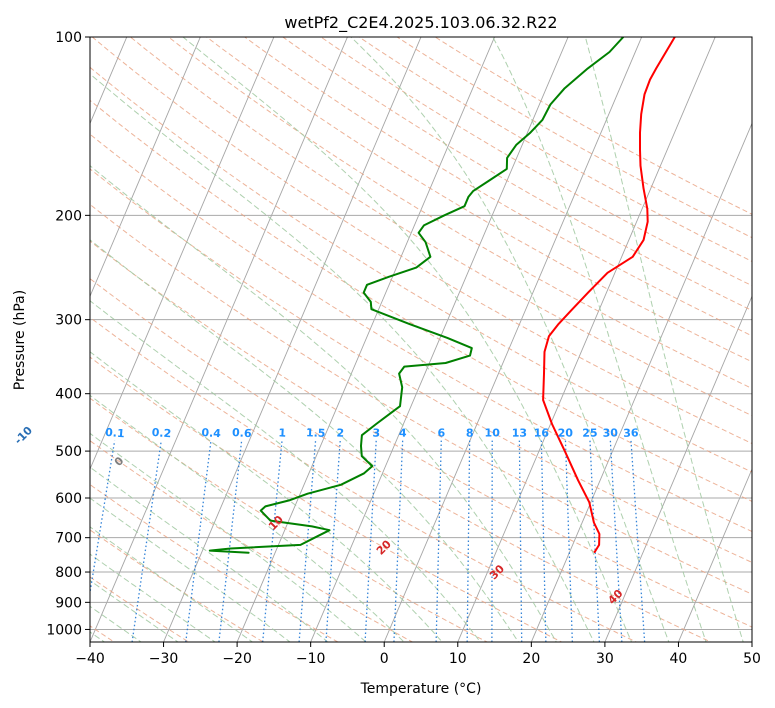 This screenshot has width=775, height=708. Describe the element at coordinates (68, 395) in the screenshot. I see `y-tick-label: 400` at that location.